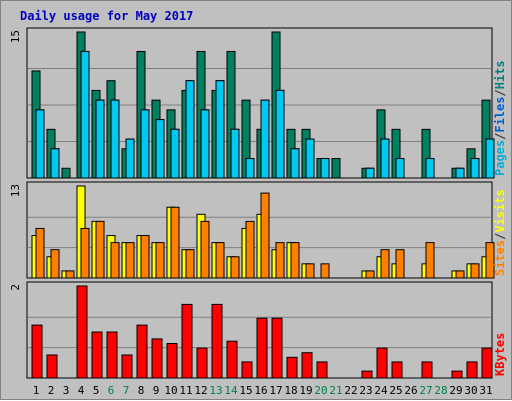  I want to click on x-tick-label-day-3: 3, so click(66, 390).